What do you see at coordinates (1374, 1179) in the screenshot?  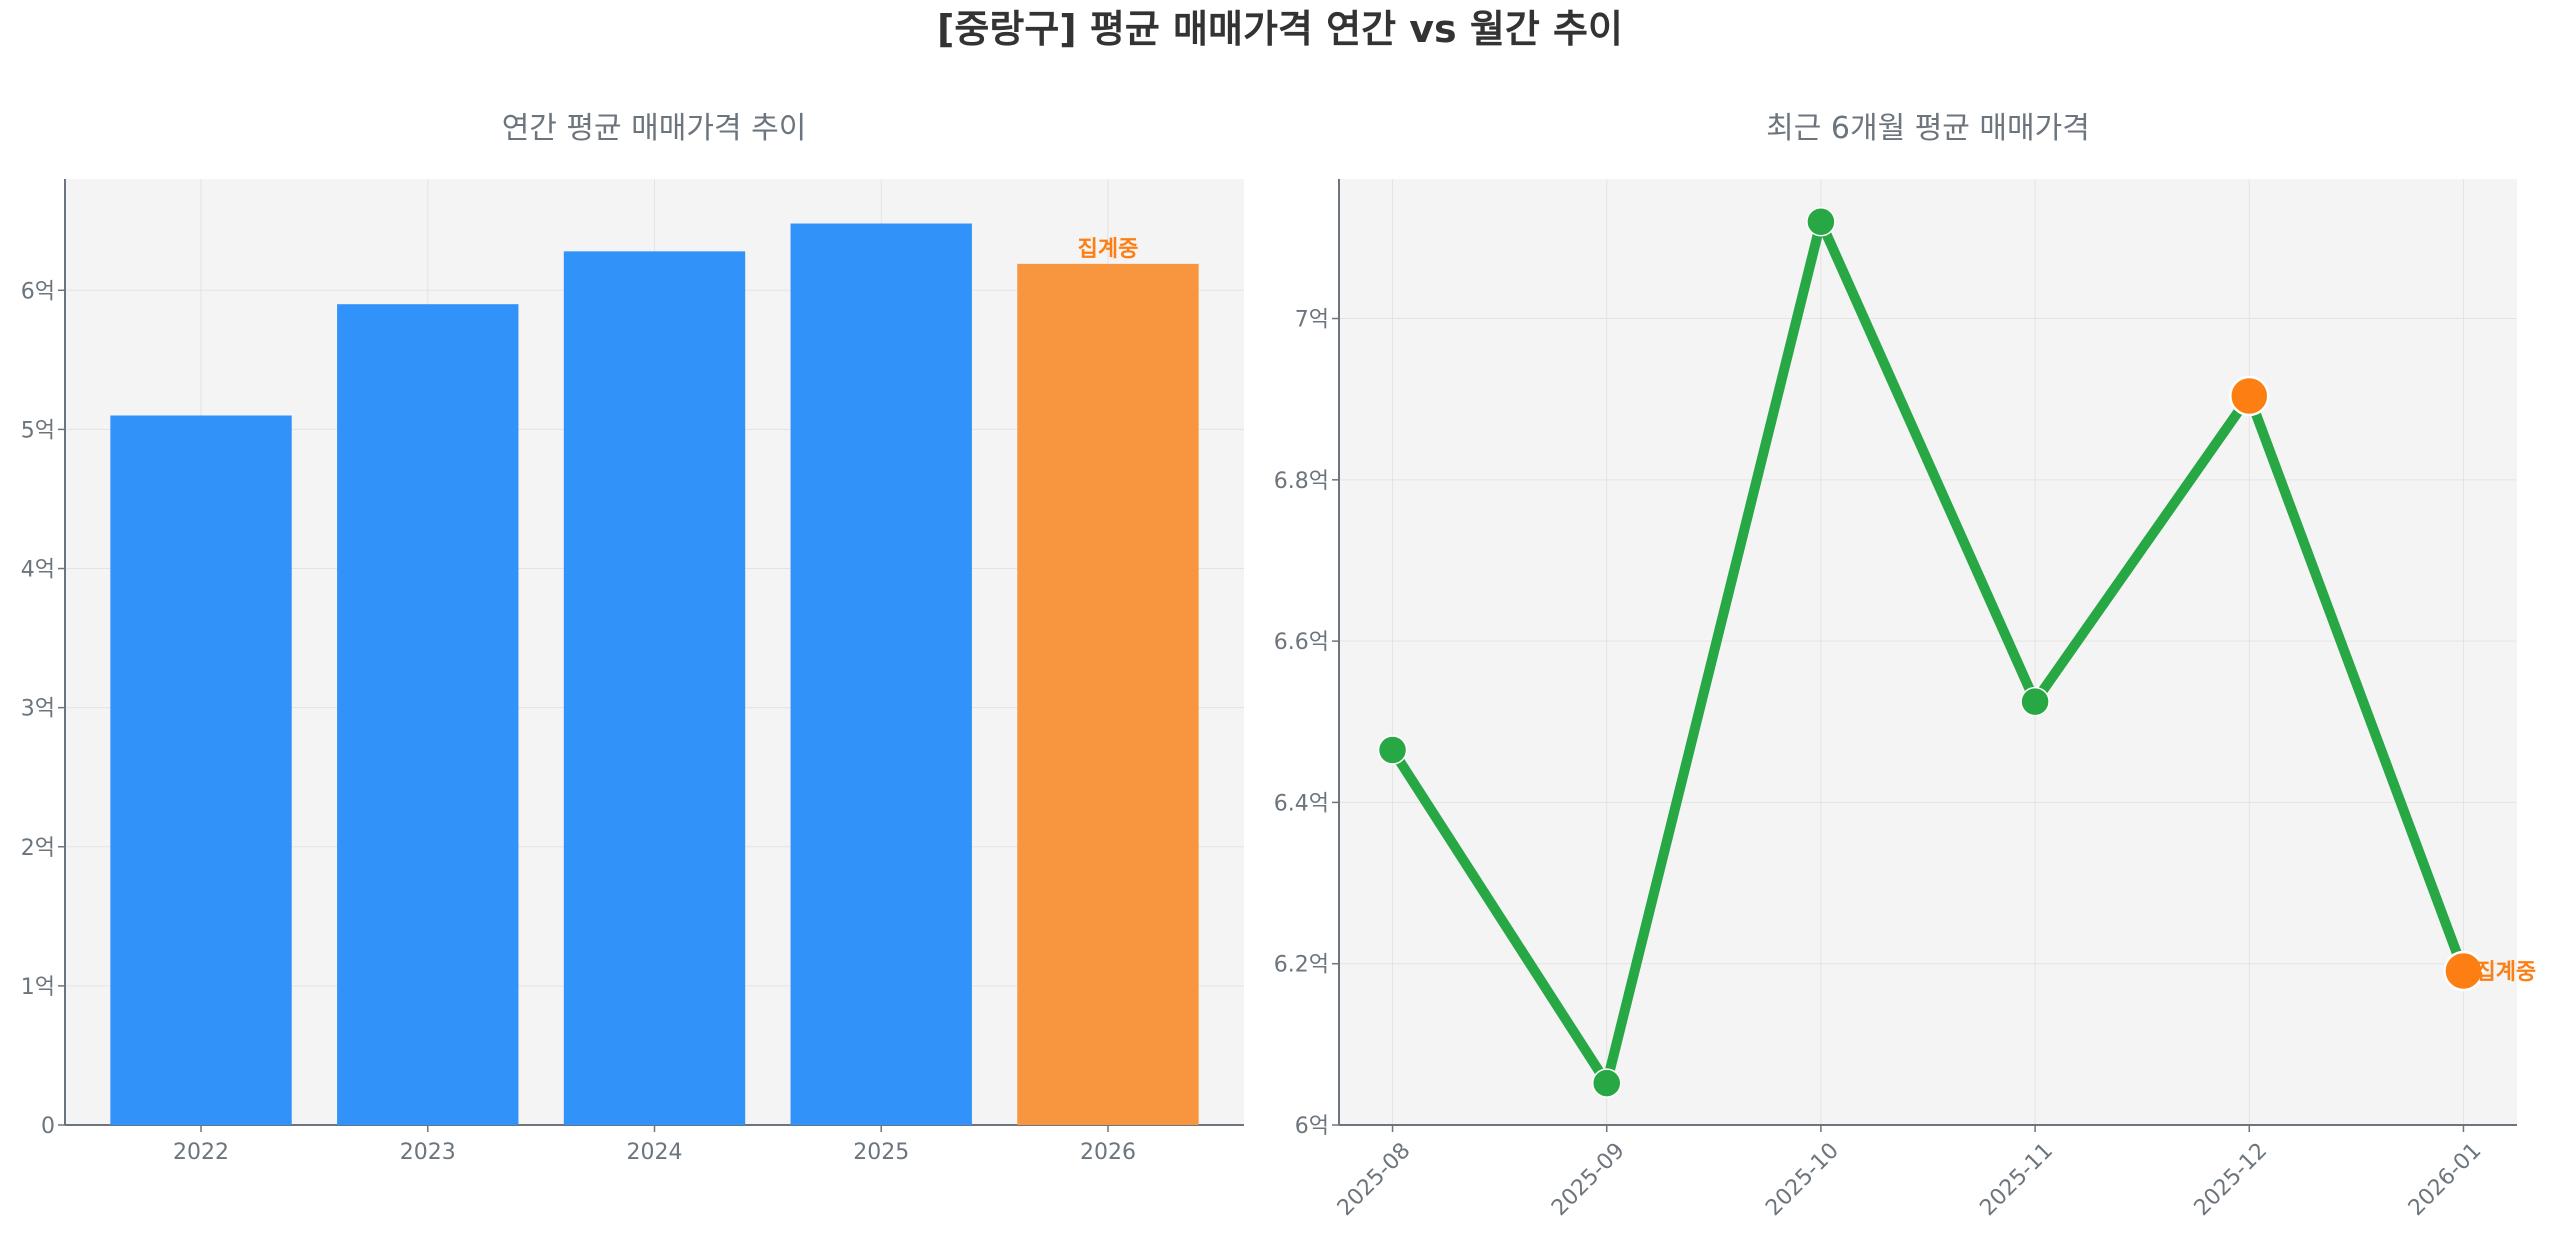 I see `x-tick-label: 2025-08` at bounding box center [1374, 1179].